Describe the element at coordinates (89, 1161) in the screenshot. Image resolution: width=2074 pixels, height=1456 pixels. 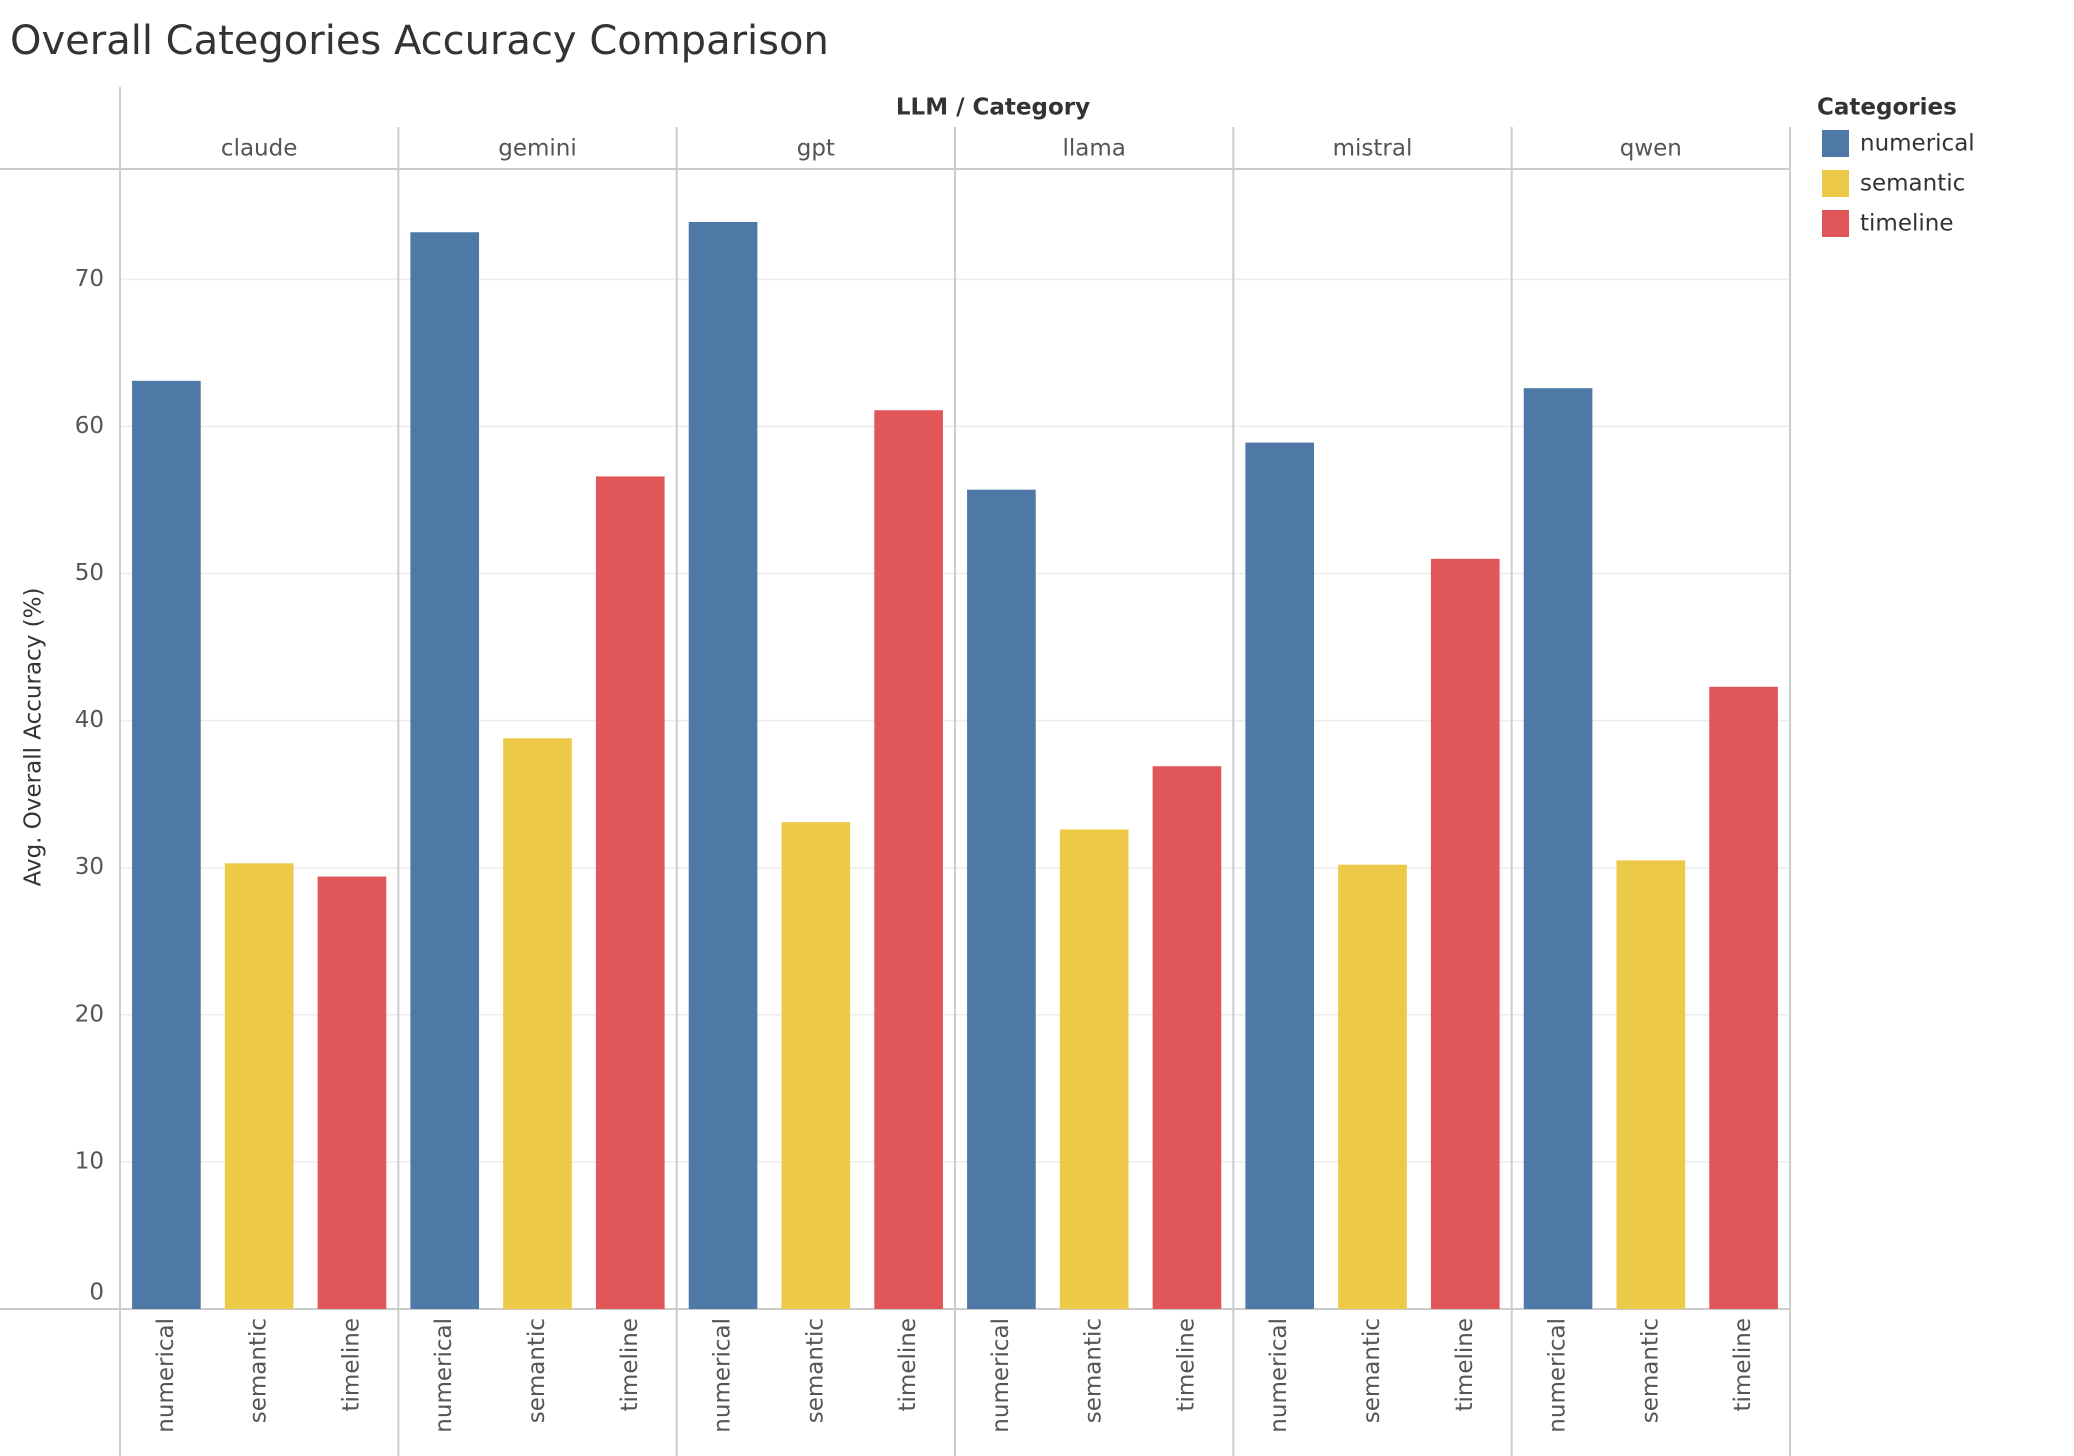
I see `y-tick-label: 10` at that location.